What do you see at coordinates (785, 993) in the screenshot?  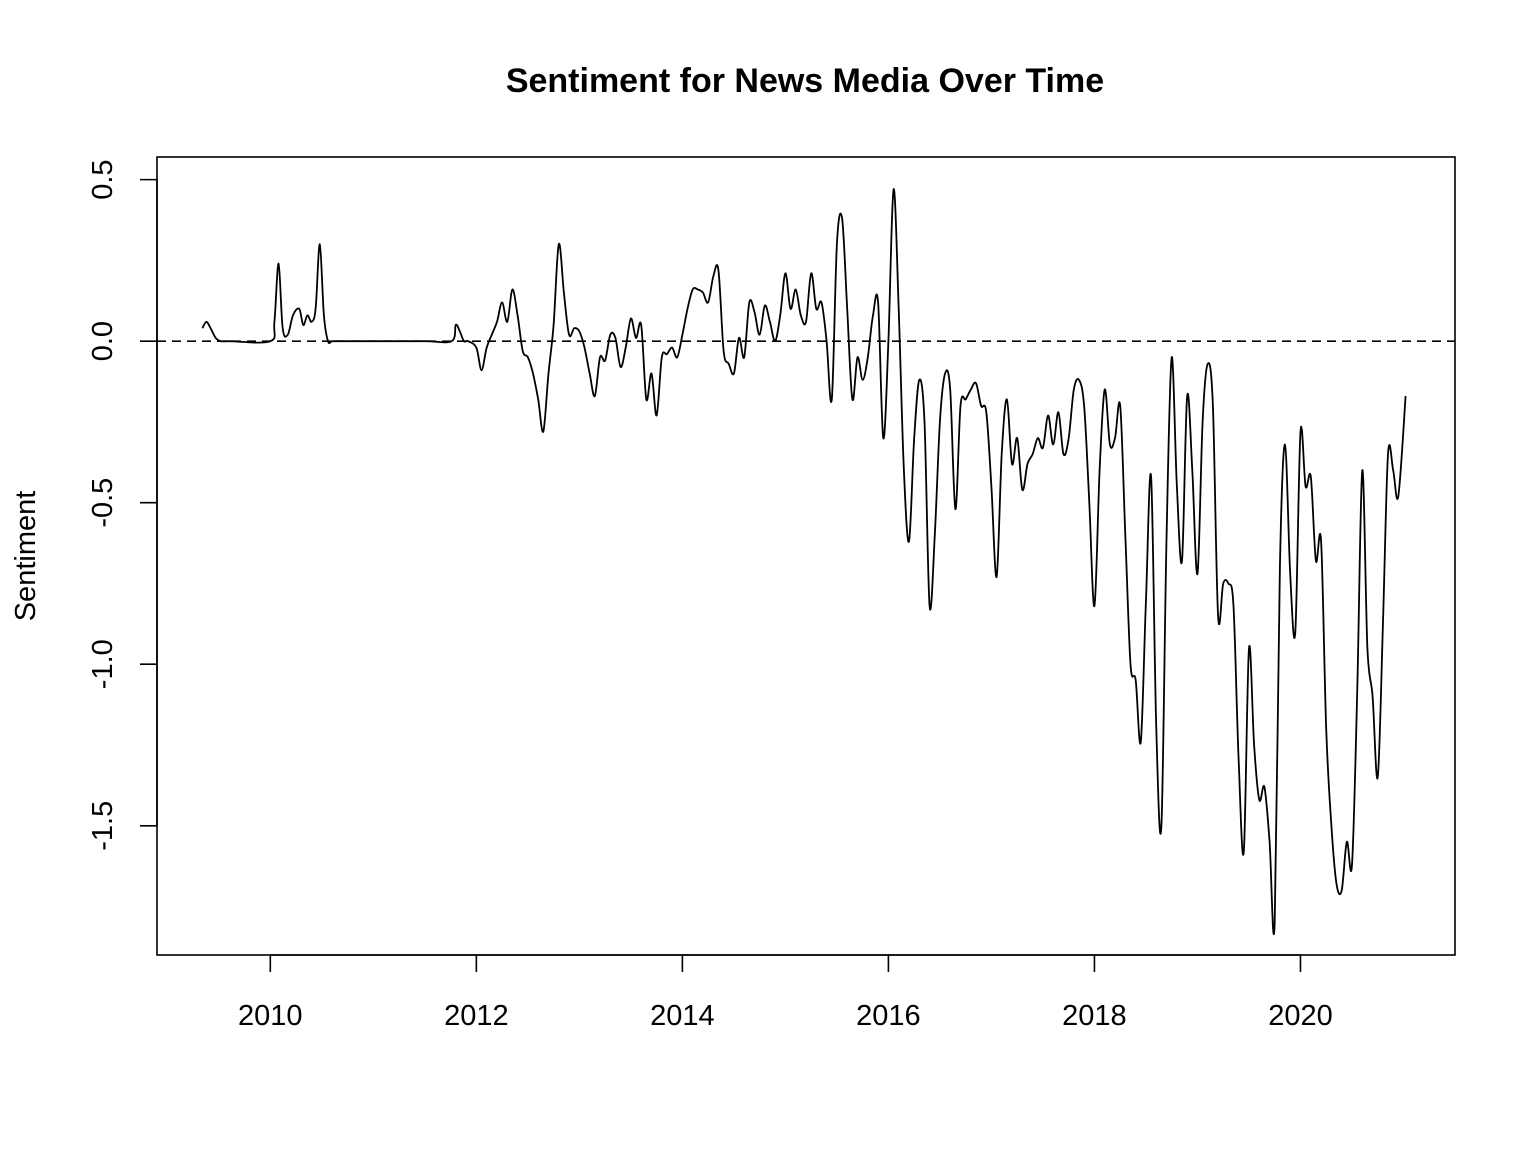 I see `x-axis: 2010 2012 2014 2016 2018 2020` at bounding box center [785, 993].